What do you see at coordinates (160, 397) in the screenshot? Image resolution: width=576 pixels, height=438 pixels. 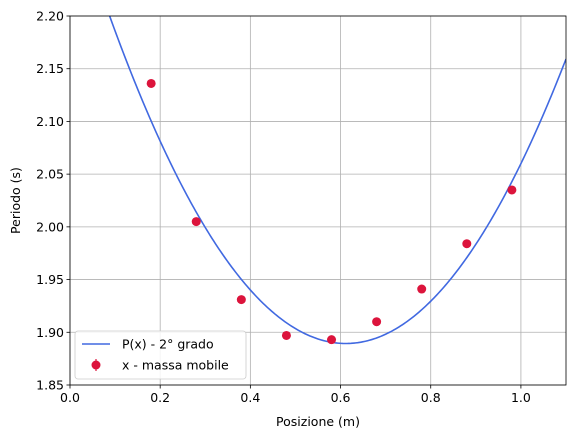 I see `x-tick-label: 0.2` at bounding box center [160, 397].